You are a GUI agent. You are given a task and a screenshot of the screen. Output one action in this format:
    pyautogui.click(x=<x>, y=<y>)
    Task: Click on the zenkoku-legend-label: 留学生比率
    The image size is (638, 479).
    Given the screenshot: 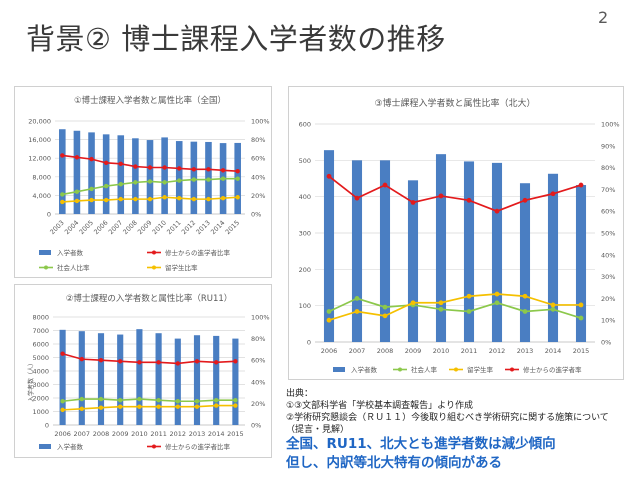 What is the action you would take?
    pyautogui.click(x=181, y=267)
    